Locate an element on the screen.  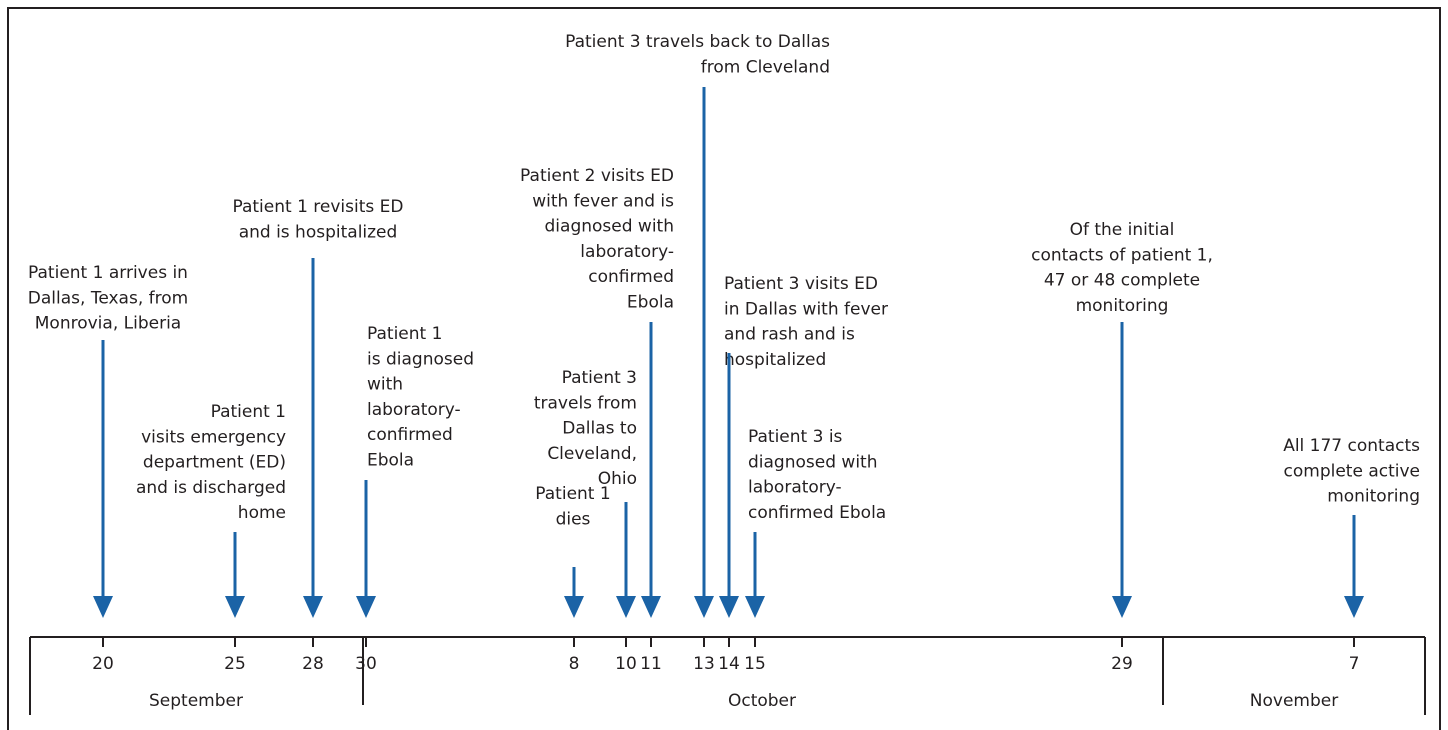
event-label: contacts of patient 1, is located at coordinates (1122, 255).